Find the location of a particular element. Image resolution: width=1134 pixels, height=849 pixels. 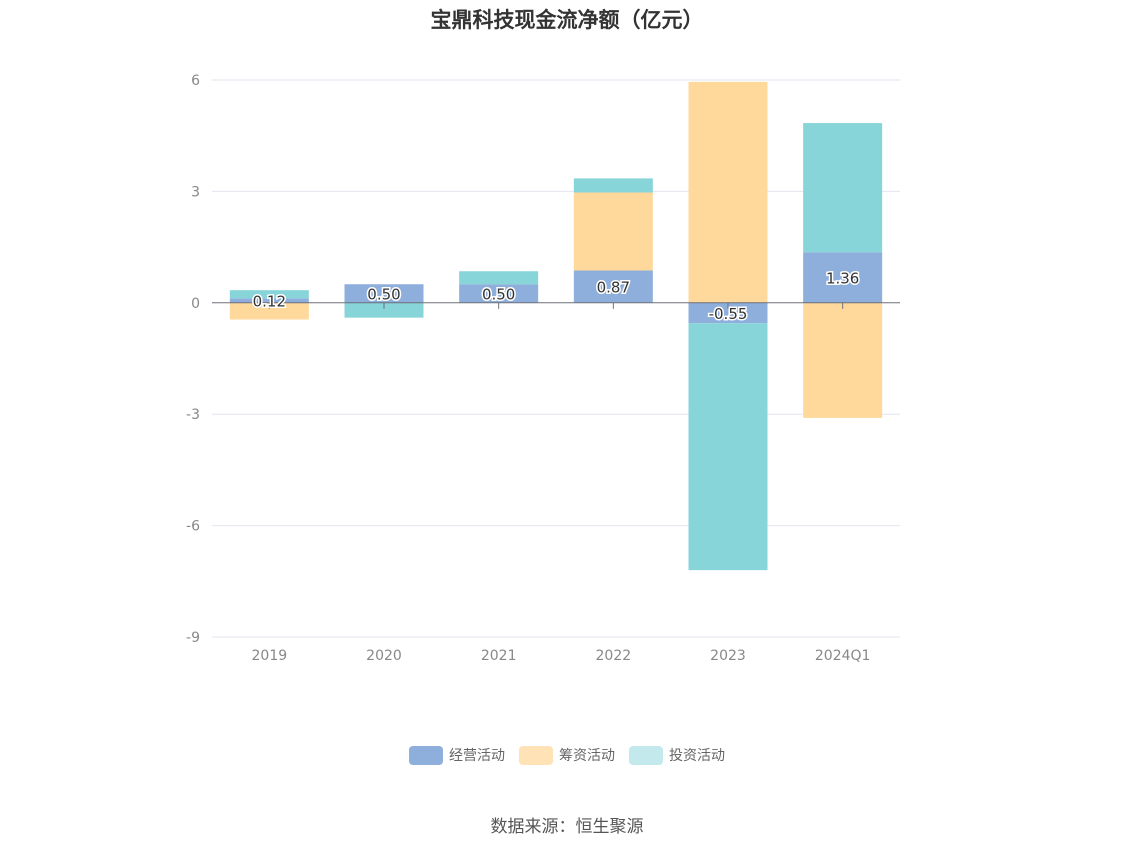

legend-label-operating: 经营活动 is located at coordinates (477, 756).